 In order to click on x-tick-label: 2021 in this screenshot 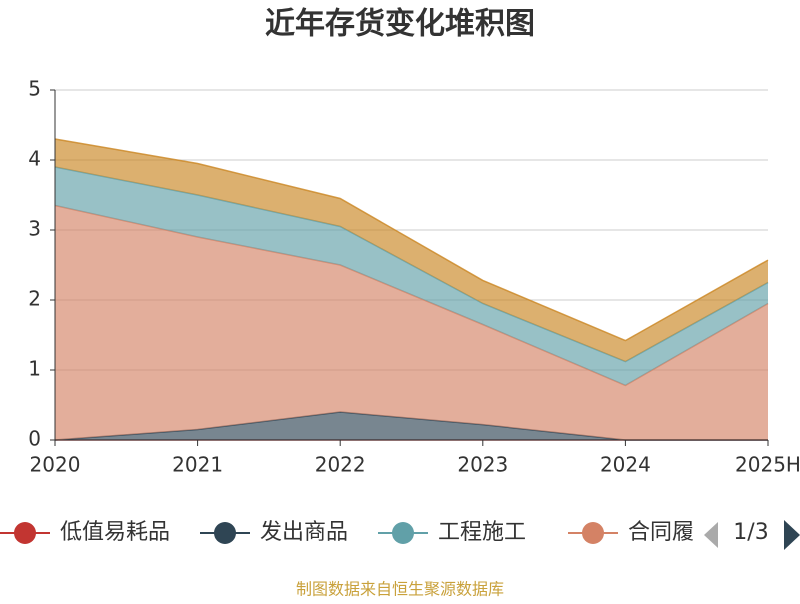, I will do `click(197, 465)`.